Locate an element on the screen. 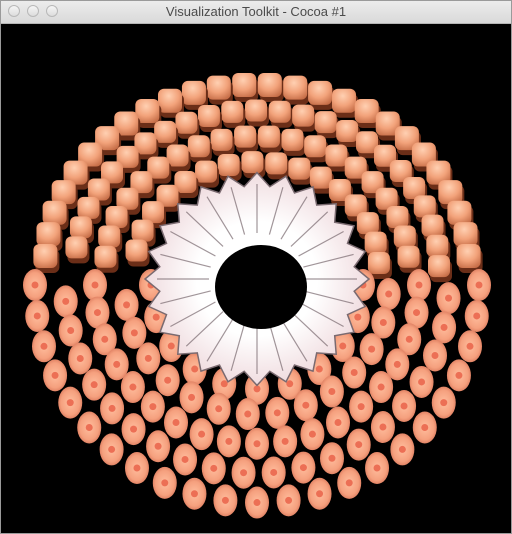 Image resolution: width=512 pixels, height=534 pixels. zoom-button is located at coordinates (52, 11).